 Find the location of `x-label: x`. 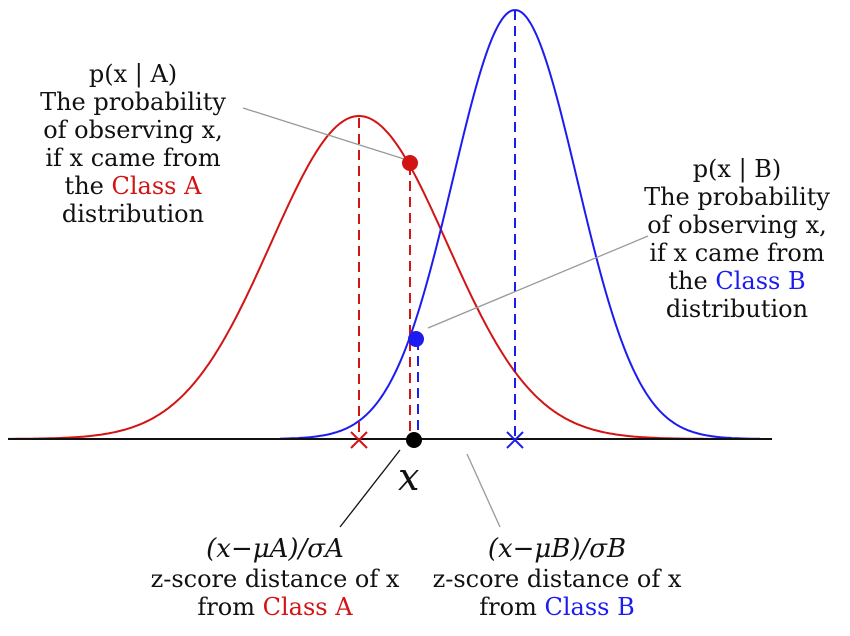

x-label: x is located at coordinates (409, 477).